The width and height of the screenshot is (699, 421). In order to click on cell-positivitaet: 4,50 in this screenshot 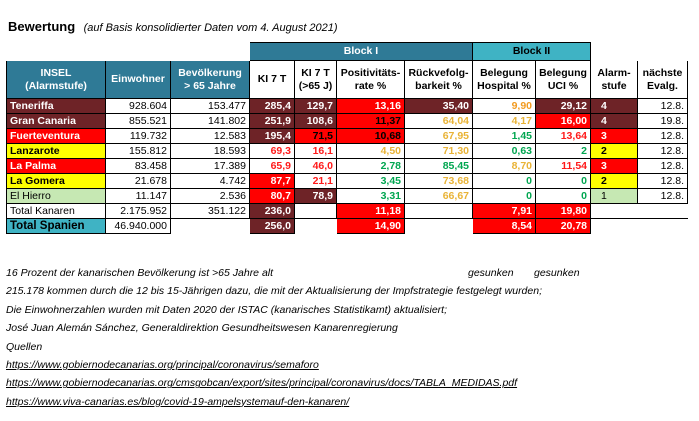, I will do `click(370, 151)`.